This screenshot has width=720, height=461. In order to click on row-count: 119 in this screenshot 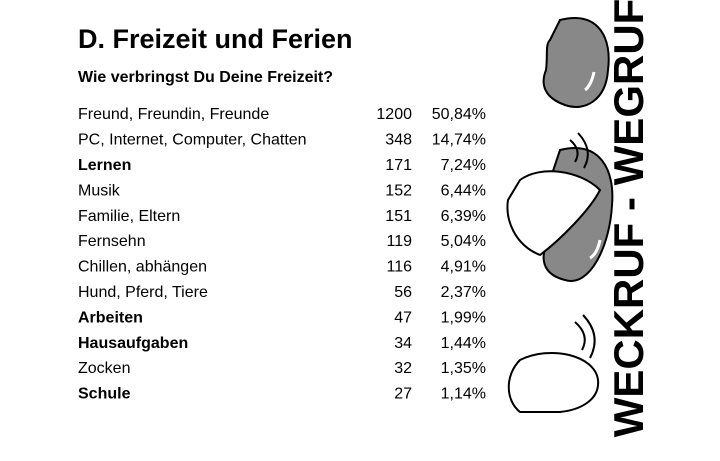, I will do `click(399, 241)`.